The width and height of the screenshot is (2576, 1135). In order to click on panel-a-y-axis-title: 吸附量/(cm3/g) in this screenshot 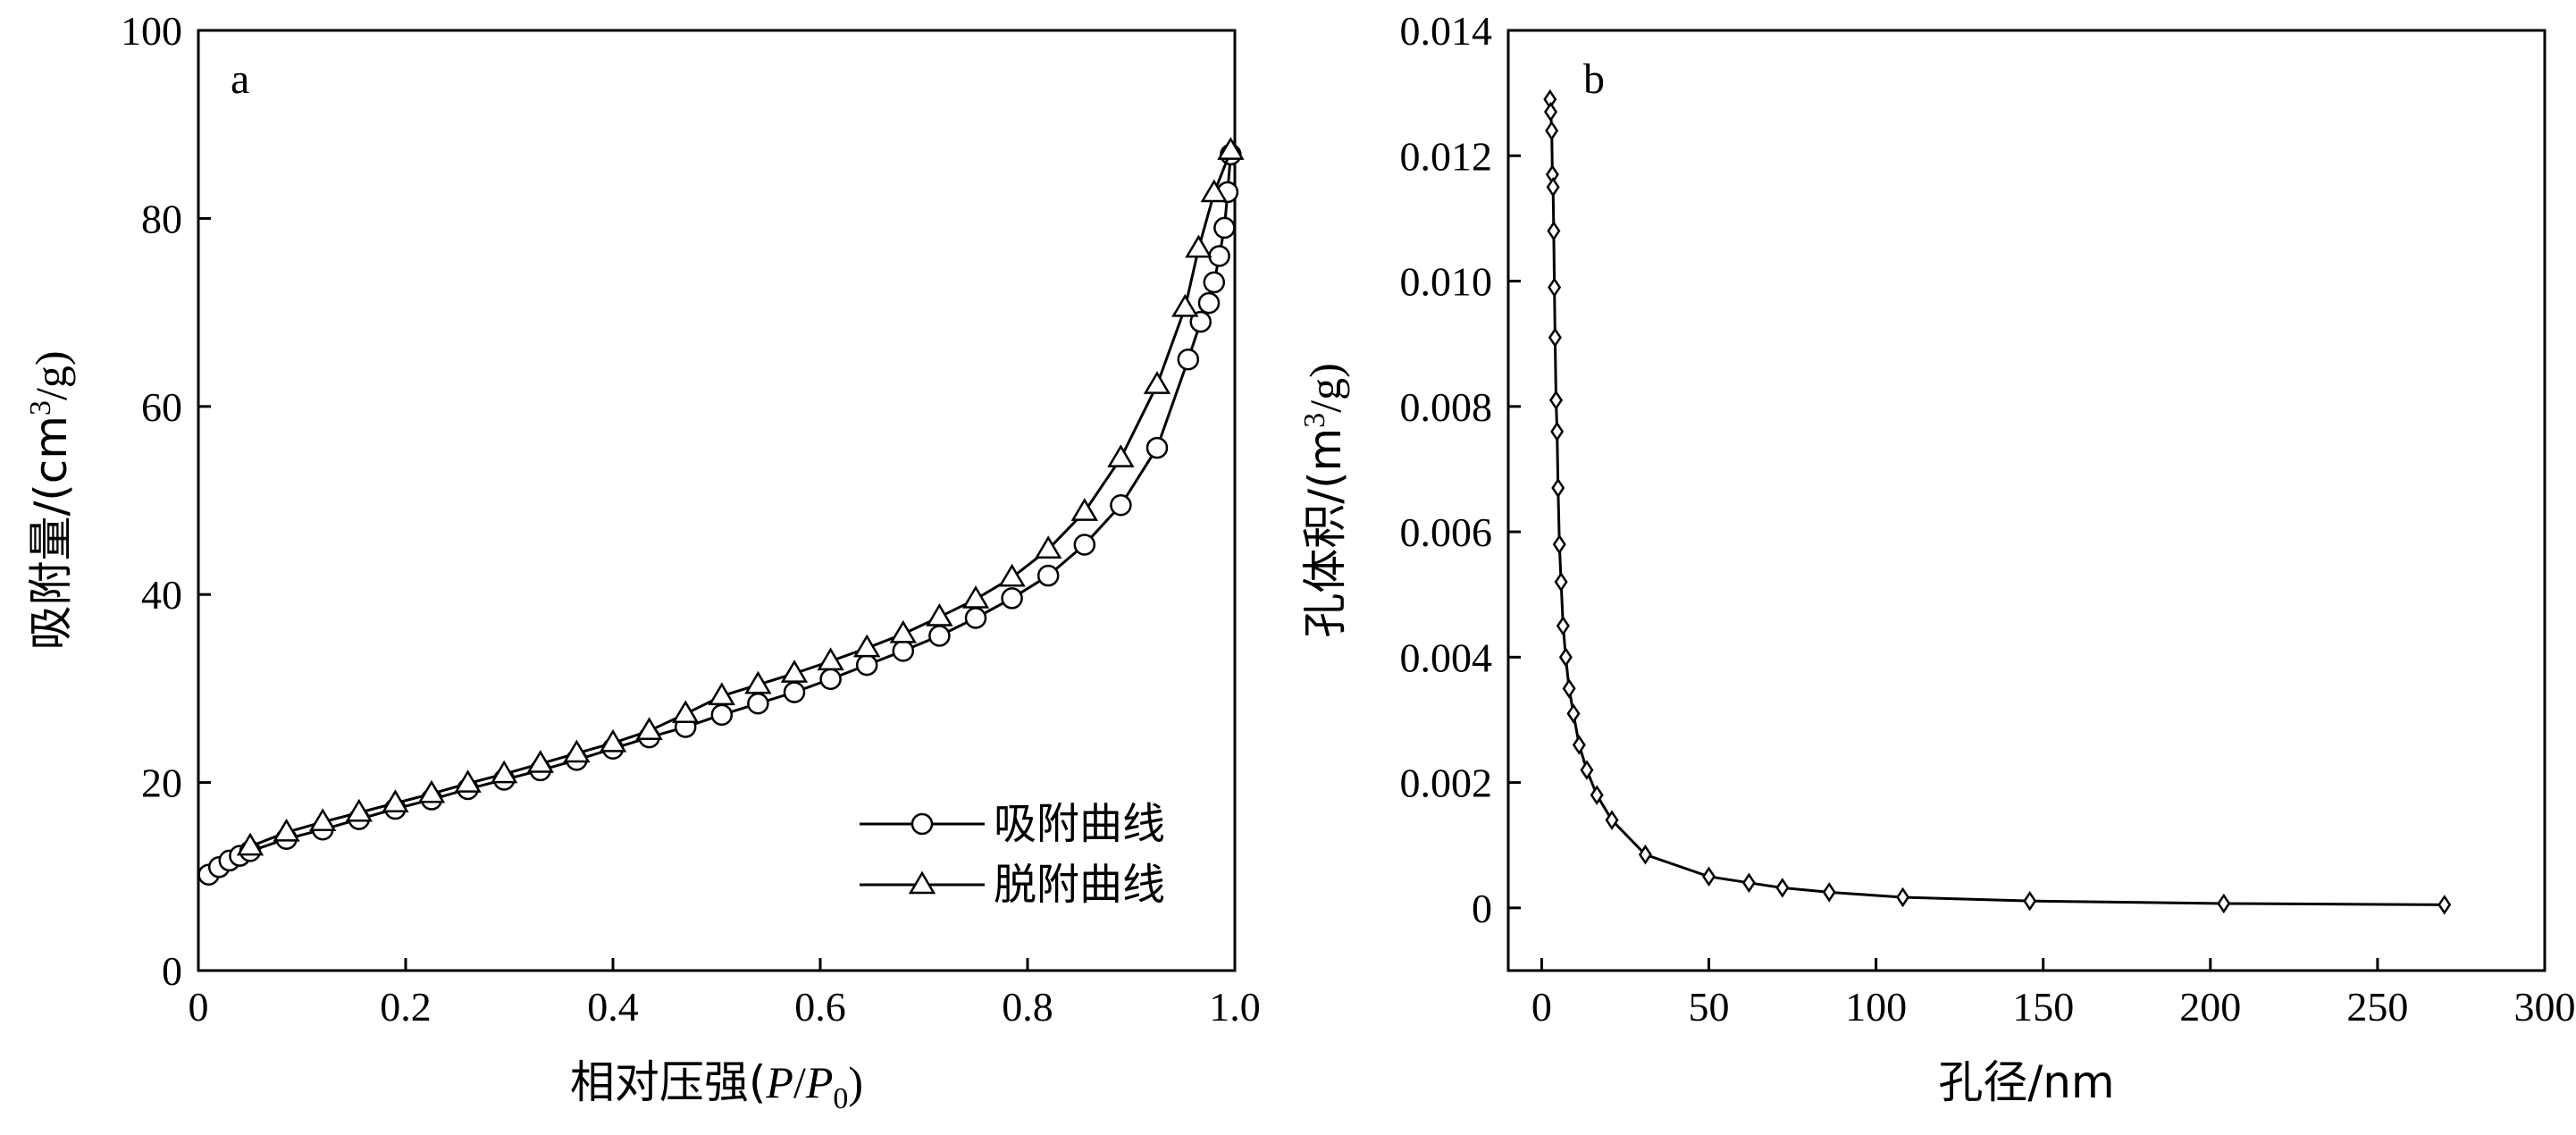, I will do `click(50, 500)`.